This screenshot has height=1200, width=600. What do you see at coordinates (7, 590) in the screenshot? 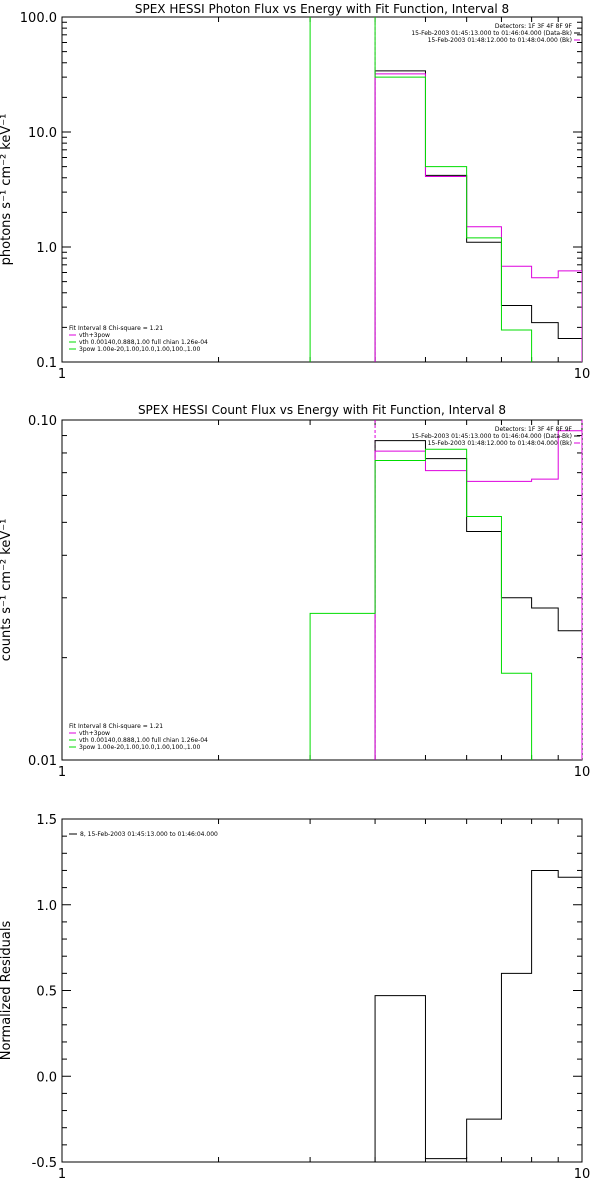
I see `y-axis-label: counts s⁻¹ cm⁻² keV⁻¹` at bounding box center [7, 590].